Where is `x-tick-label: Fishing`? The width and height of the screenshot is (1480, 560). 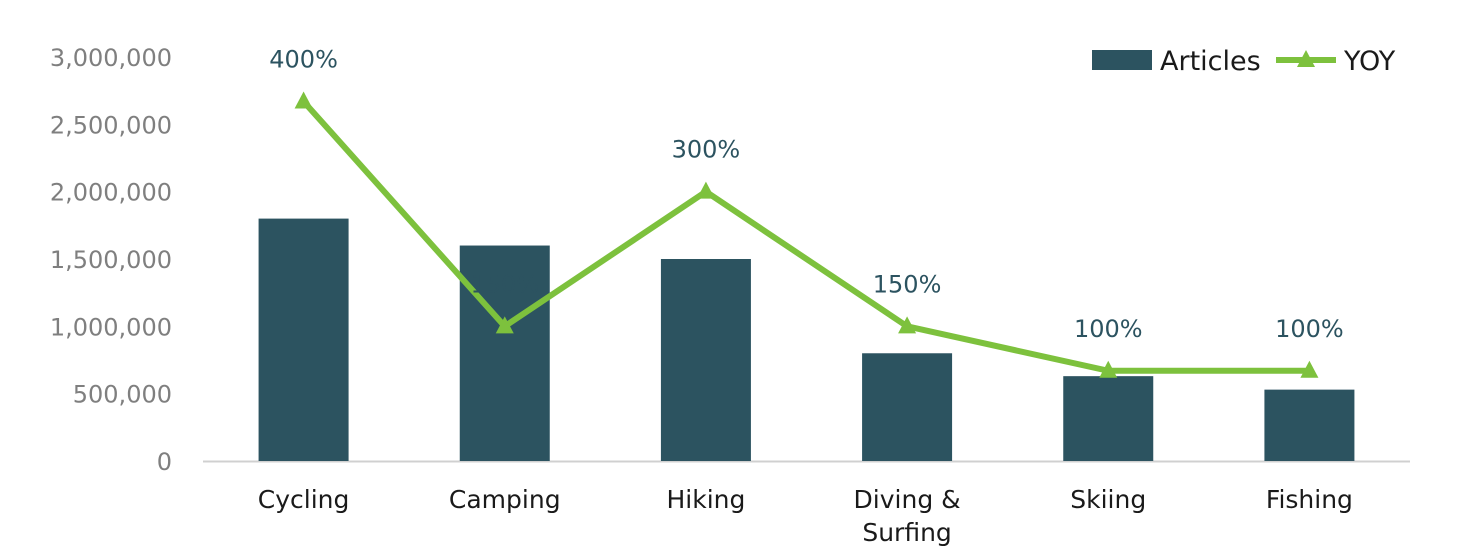
x-tick-label: Fishing is located at coordinates (1309, 499).